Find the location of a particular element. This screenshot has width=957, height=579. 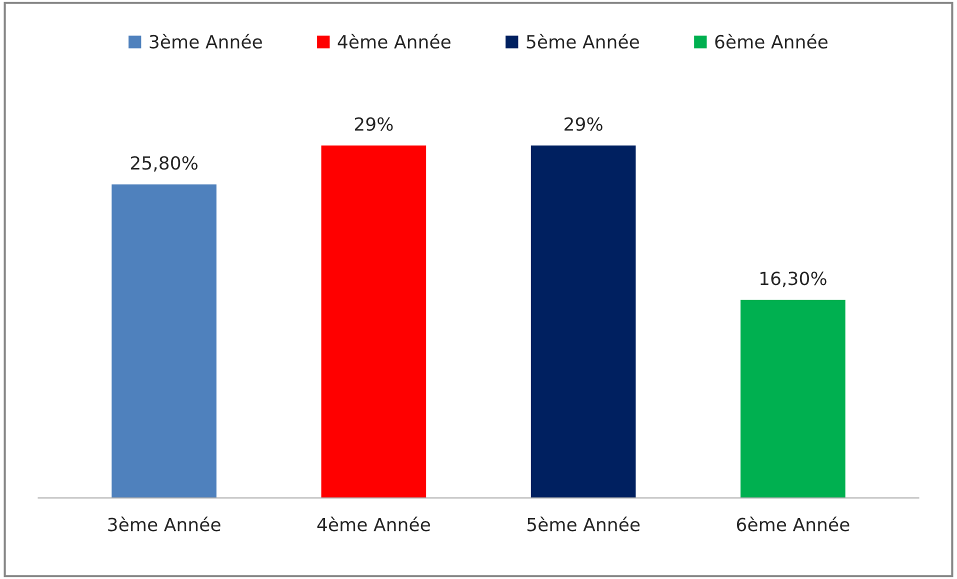

legend-label: 3ème Année is located at coordinates (206, 41).